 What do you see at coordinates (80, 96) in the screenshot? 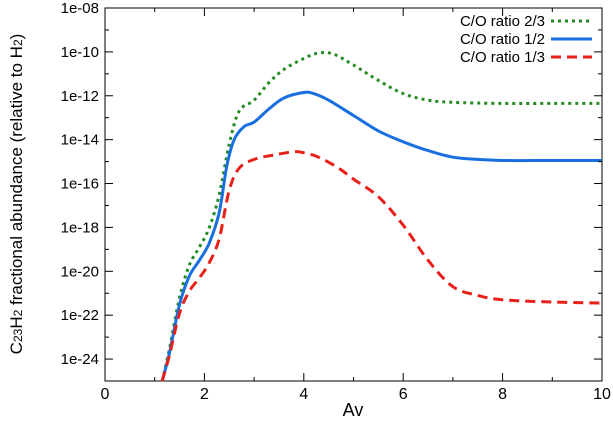
I see `y-tick-label: 1e-12` at bounding box center [80, 96].